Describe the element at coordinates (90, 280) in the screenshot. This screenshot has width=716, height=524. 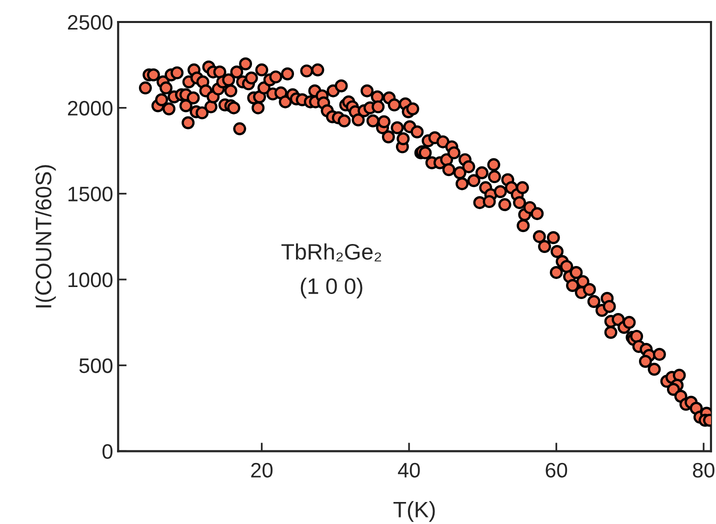
I see `y-tick-label: 1000` at that location.